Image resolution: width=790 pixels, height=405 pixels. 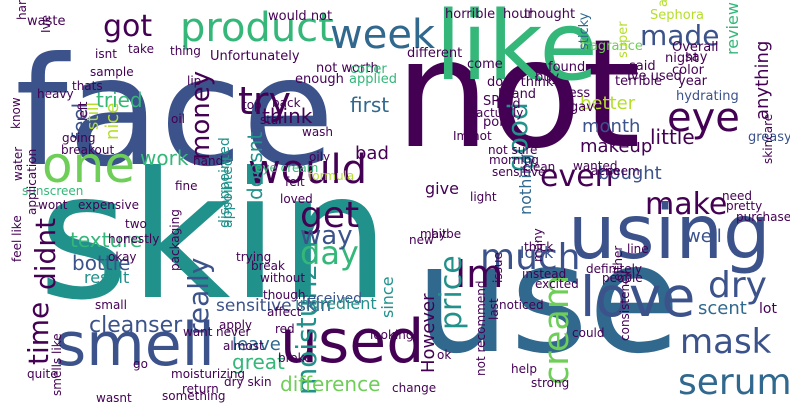 I want to click on word-ingredient: ingredient, so click(x=336, y=303).